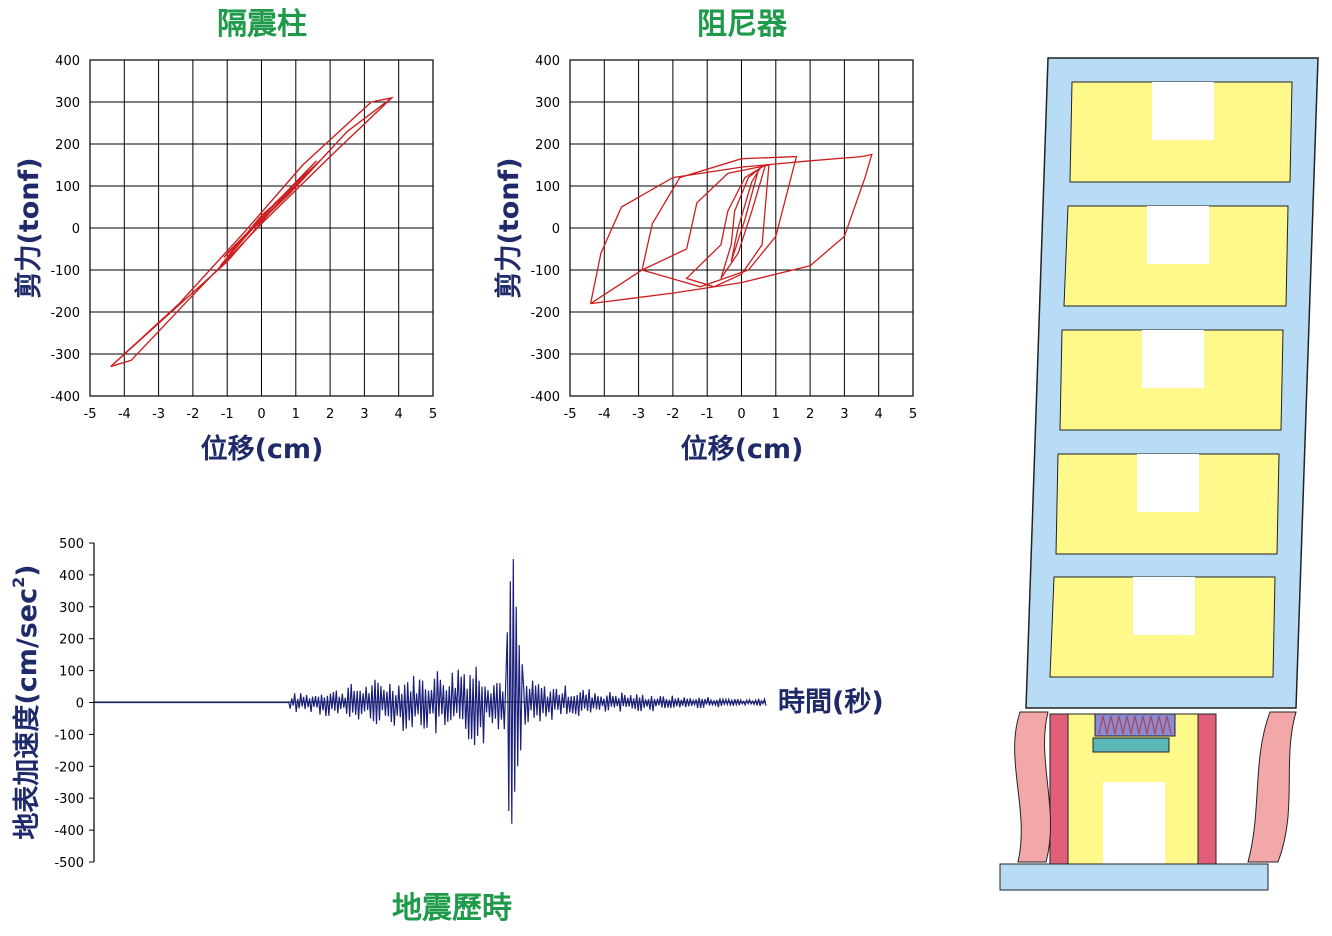 The width and height of the screenshot is (1332, 936). Describe the element at coordinates (67, 145) in the screenshot. I see `chart1-y-tick-label: 200` at that location.